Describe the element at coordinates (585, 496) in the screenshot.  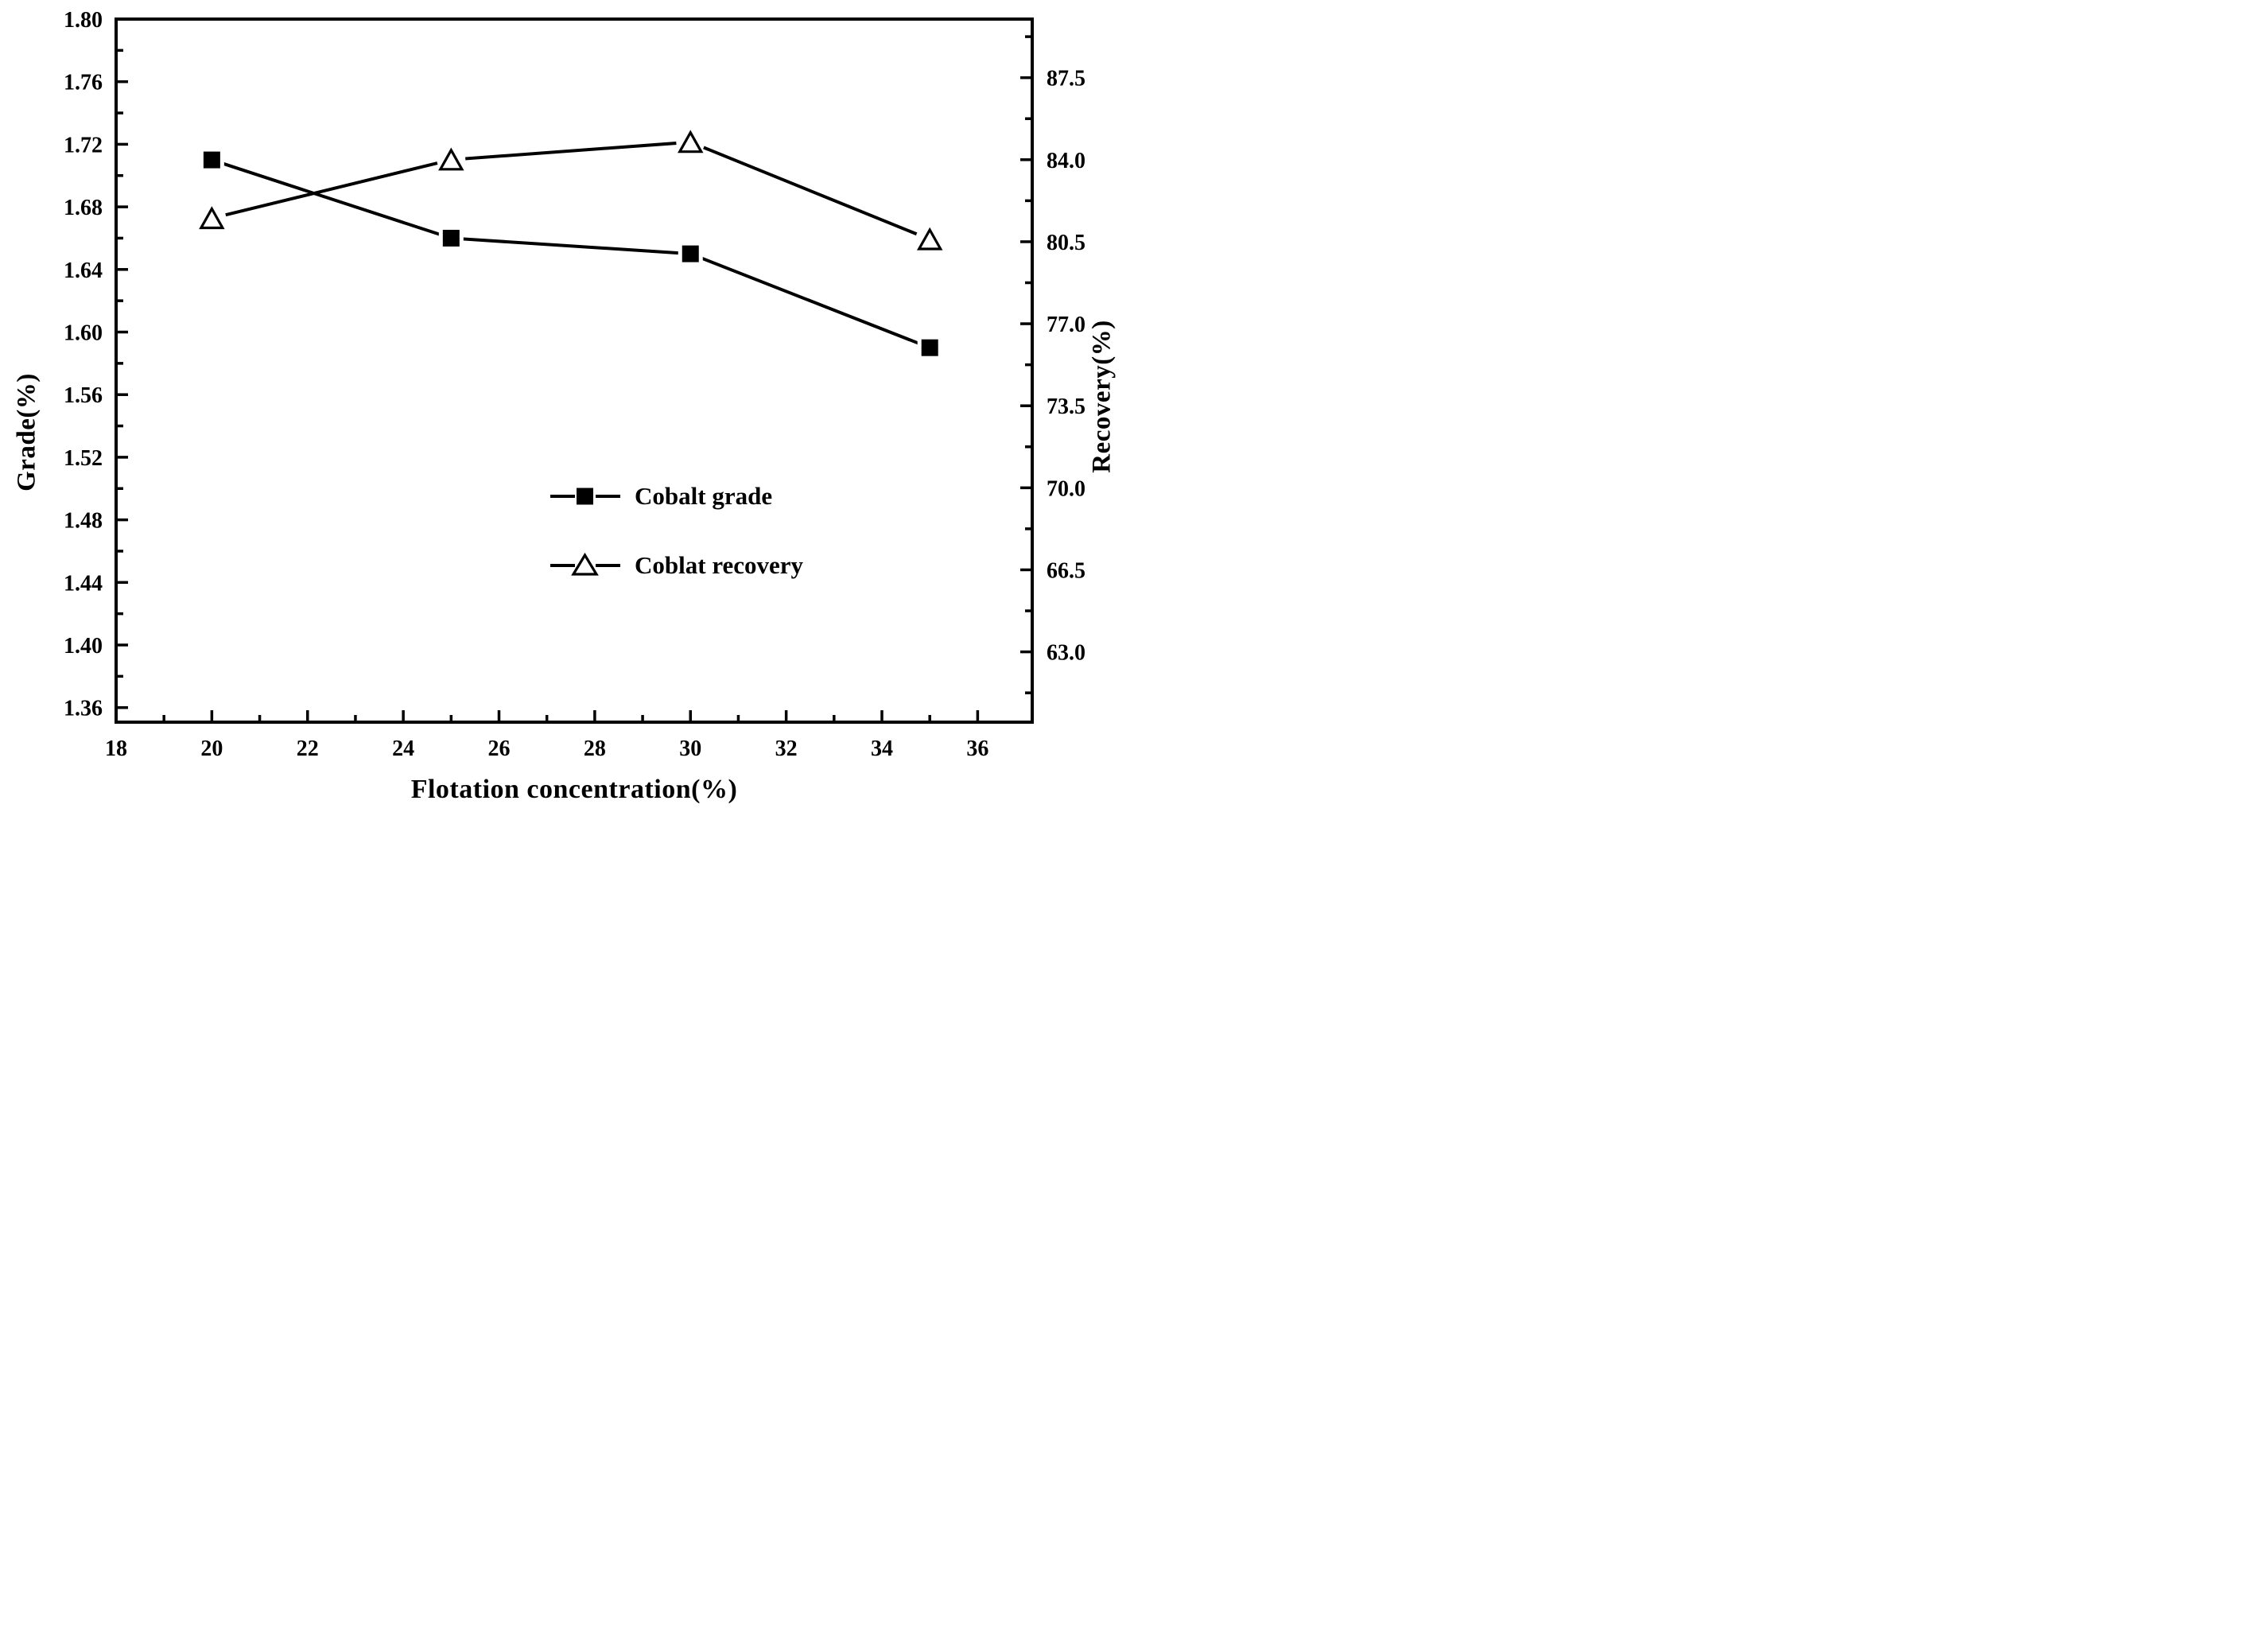
I see `filled-square-line-icon` at that location.